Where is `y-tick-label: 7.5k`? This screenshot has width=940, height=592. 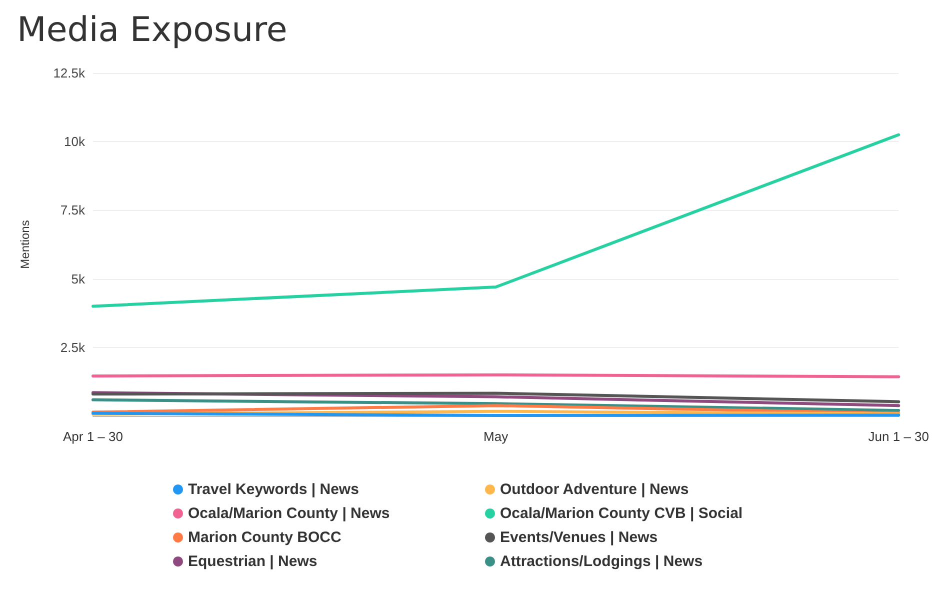
y-tick-label: 7.5k is located at coordinates (73, 210).